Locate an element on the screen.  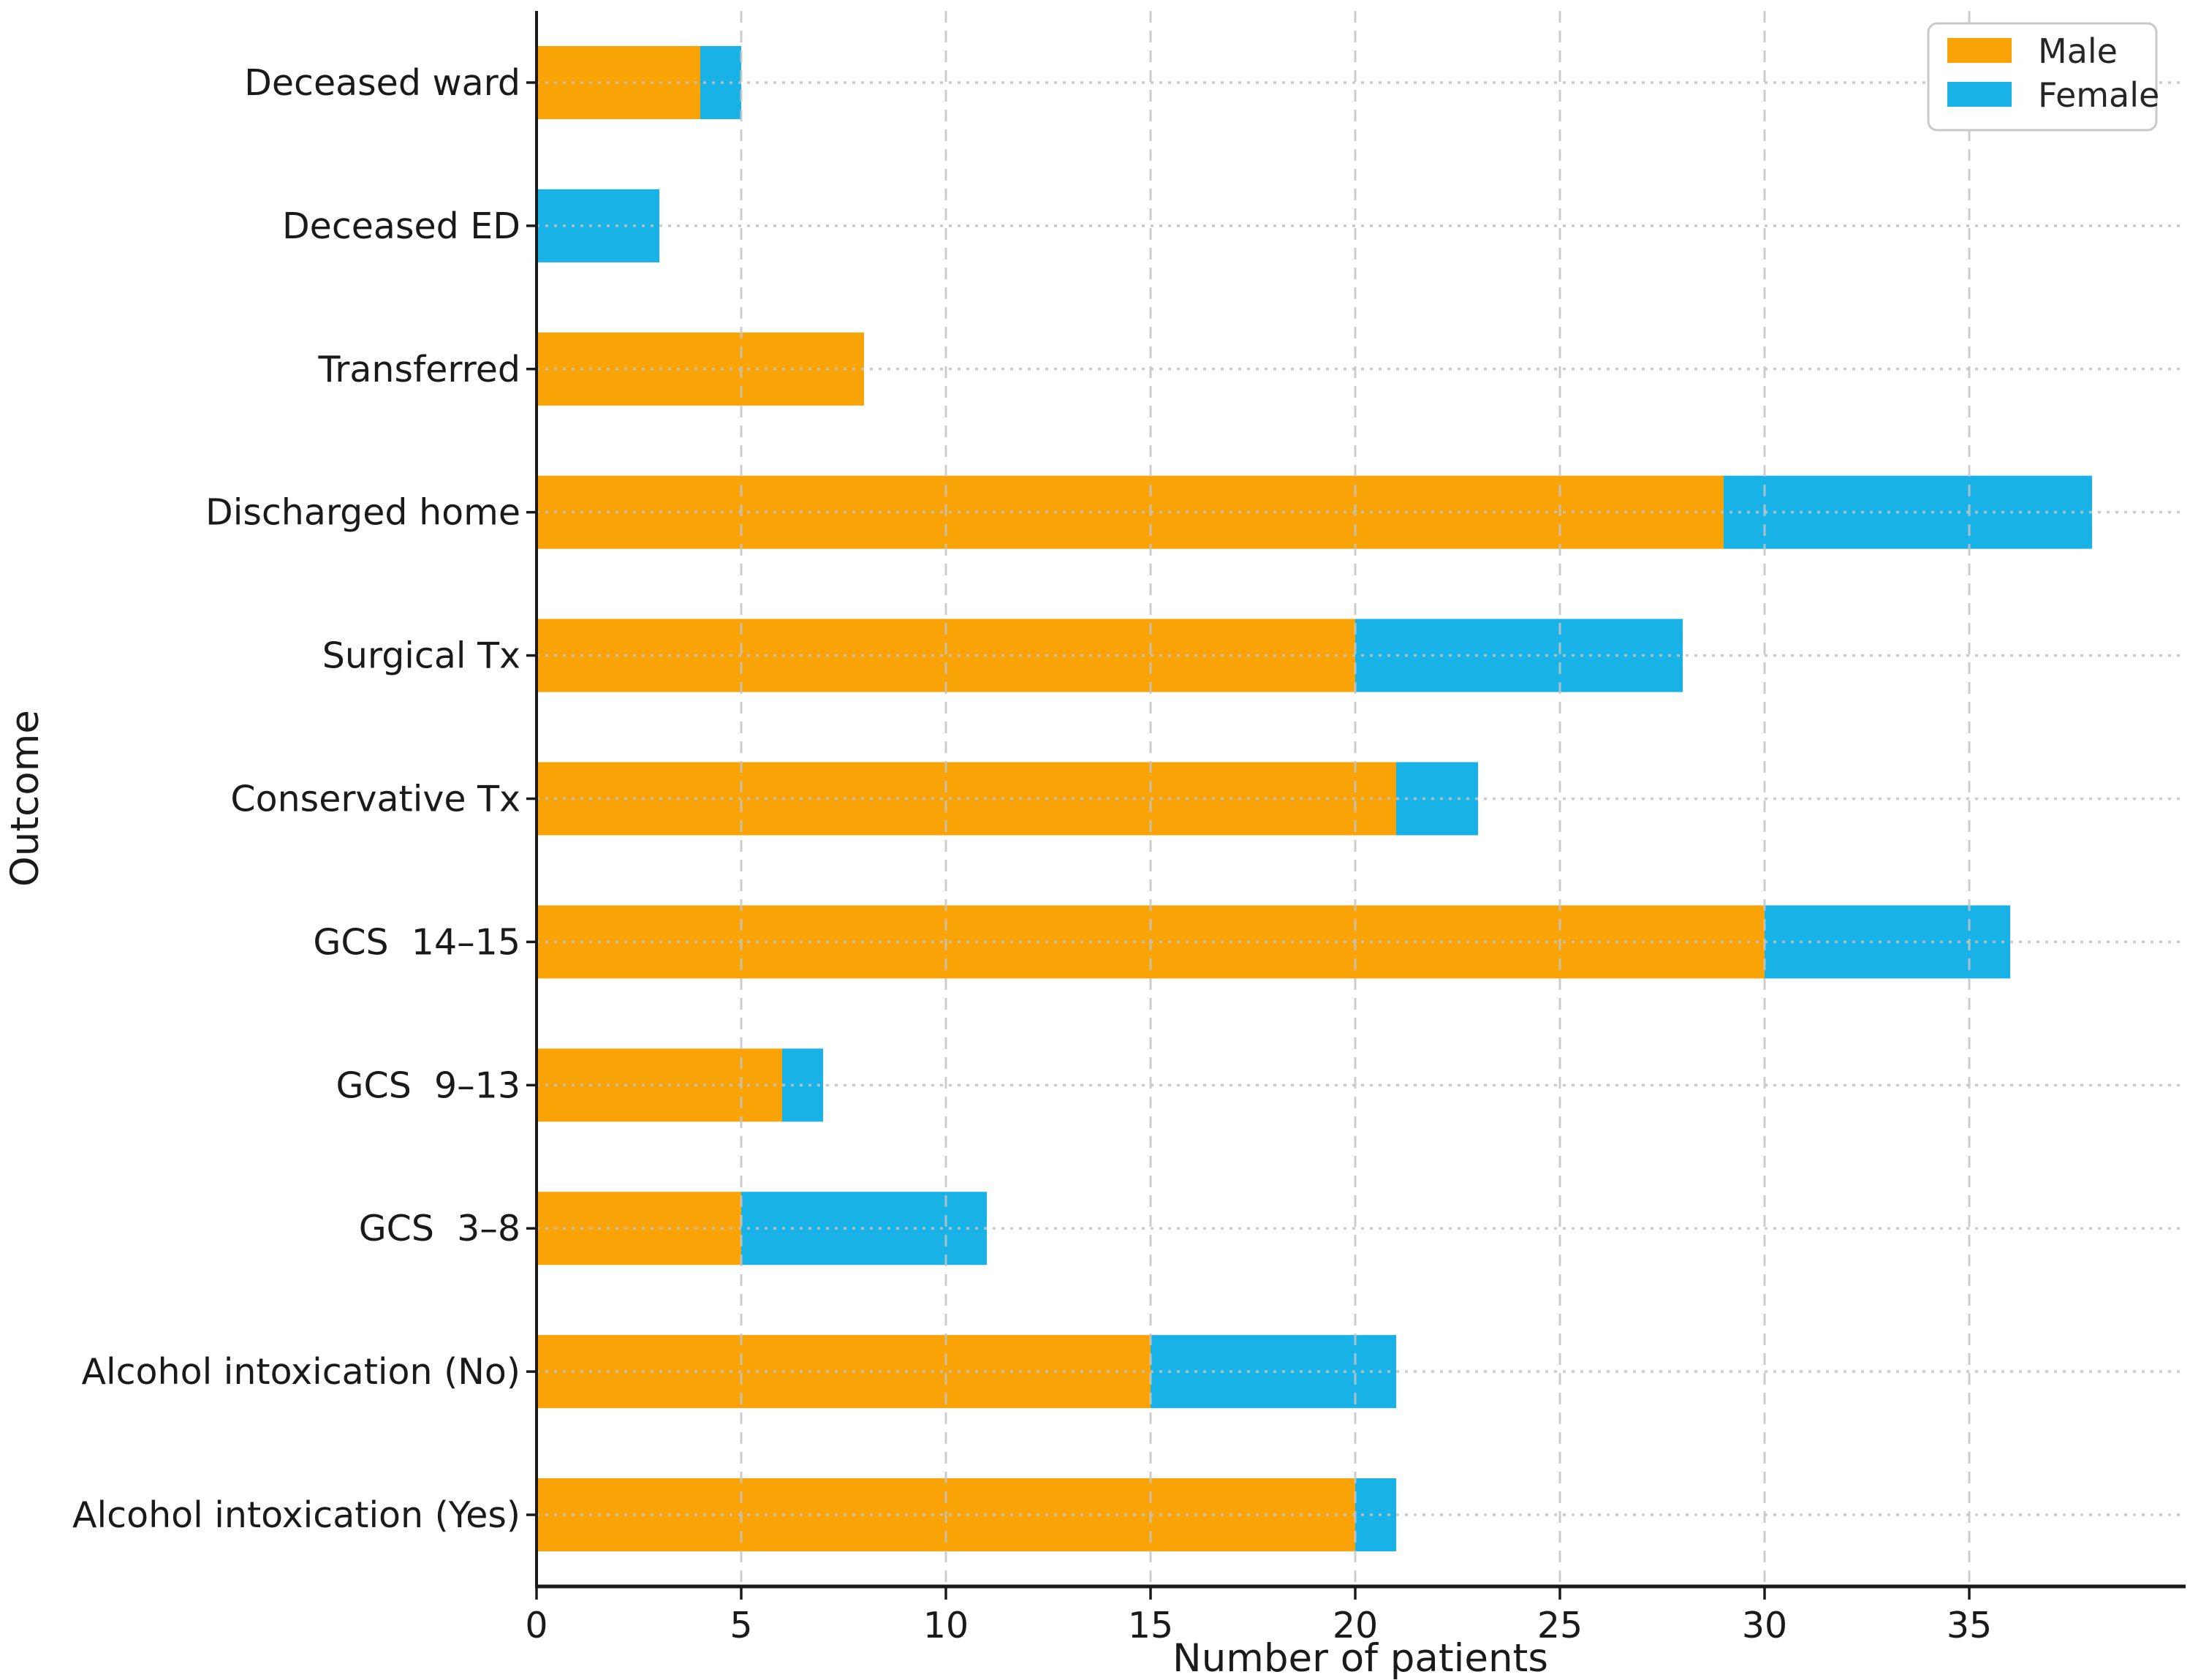
legend-swatch-female is located at coordinates (1979, 94).